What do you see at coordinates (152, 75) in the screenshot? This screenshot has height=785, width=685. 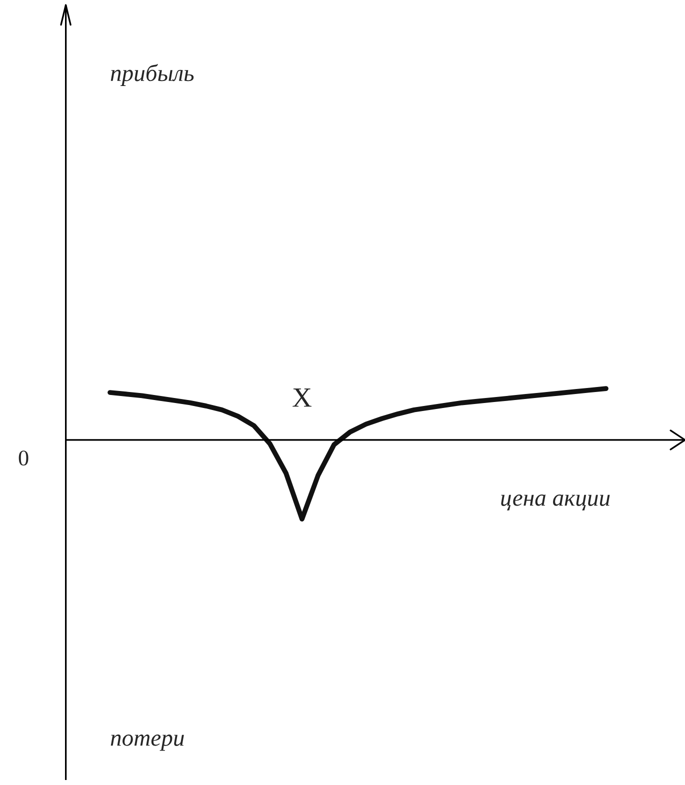 I see `text: прибыль` at bounding box center [152, 75].